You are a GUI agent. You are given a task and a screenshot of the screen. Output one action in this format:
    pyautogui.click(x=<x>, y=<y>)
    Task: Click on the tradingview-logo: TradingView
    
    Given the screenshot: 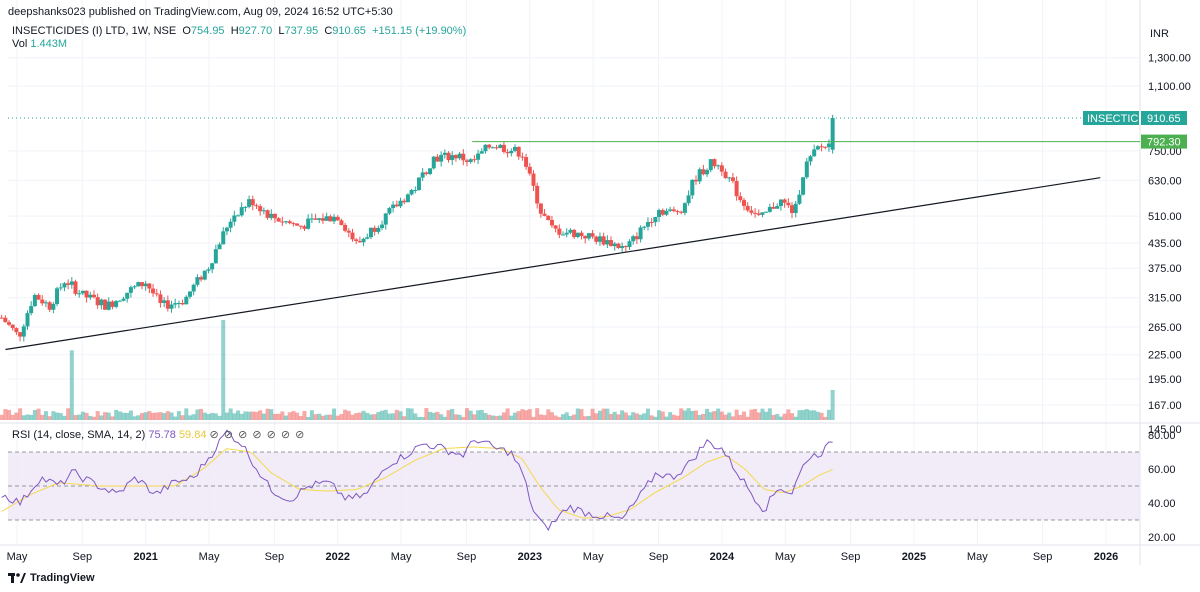 What is the action you would take?
    pyautogui.click(x=51, y=578)
    